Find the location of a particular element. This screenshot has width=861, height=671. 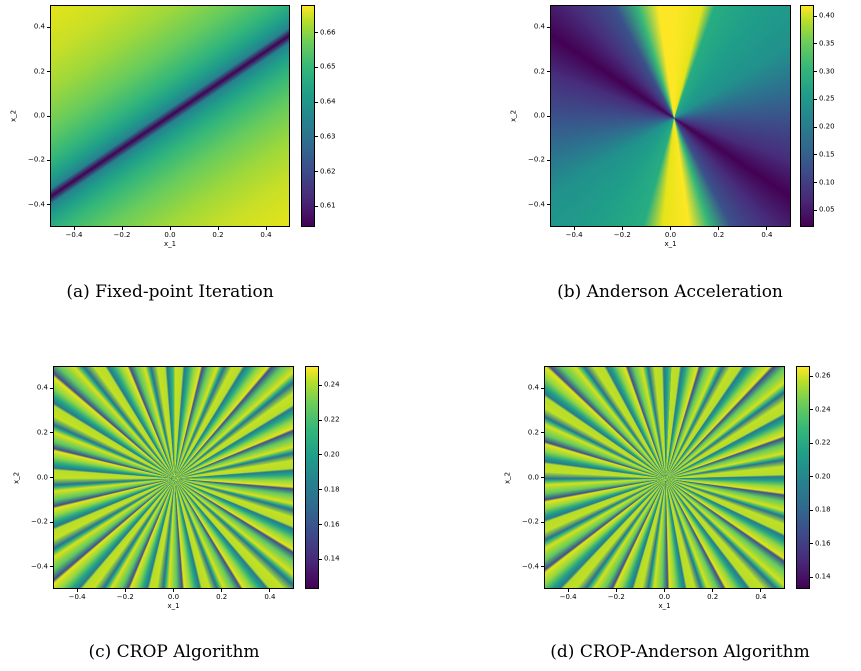

colorbar-tick-label: 0.24 is located at coordinates (823, 409).